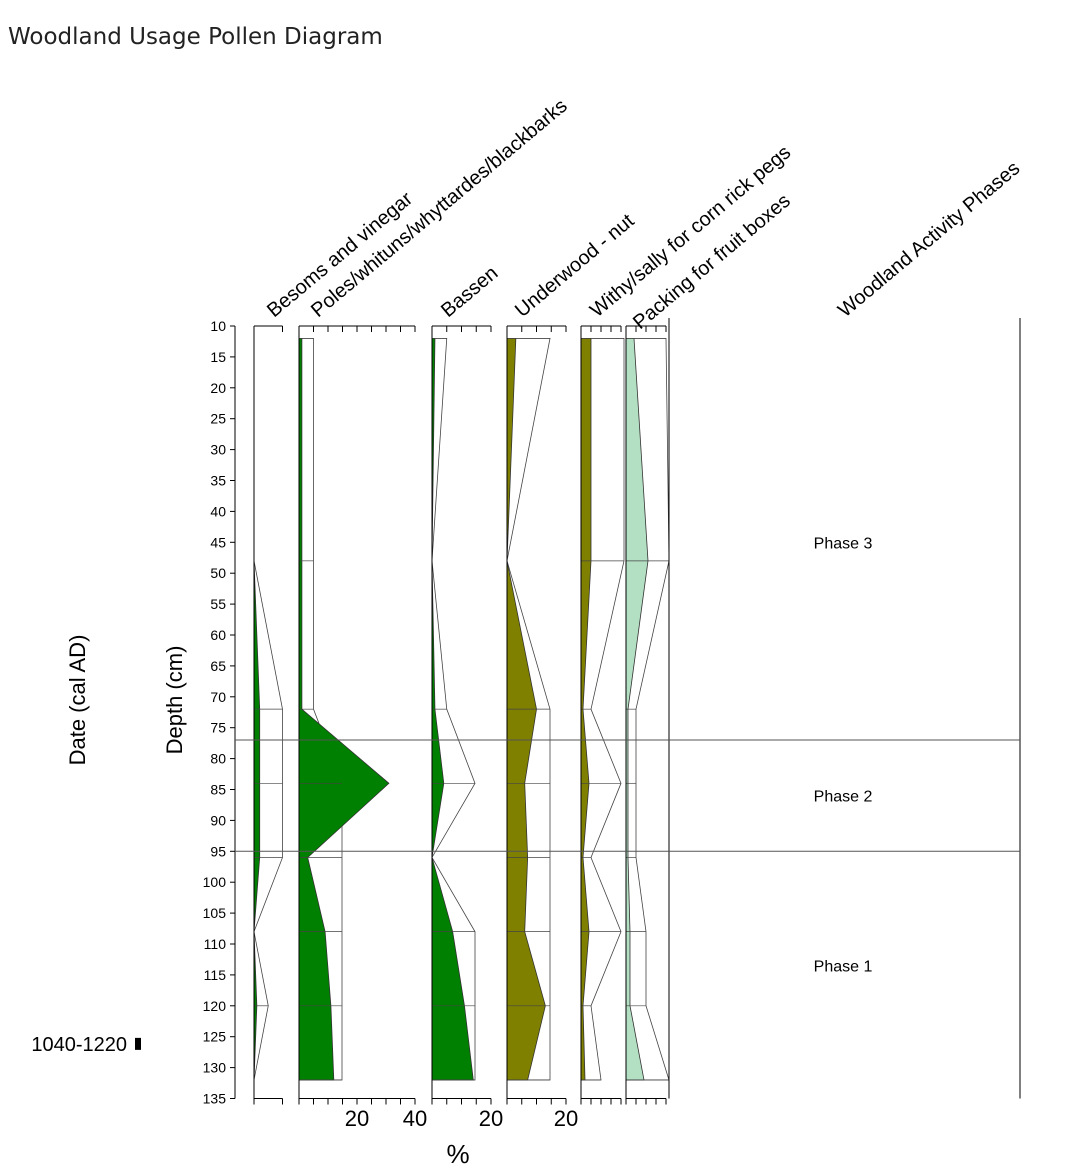 The height and width of the screenshot is (1165, 1072). Describe the element at coordinates (218, 326) in the screenshot. I see `depth-tick-label: 10` at that location.